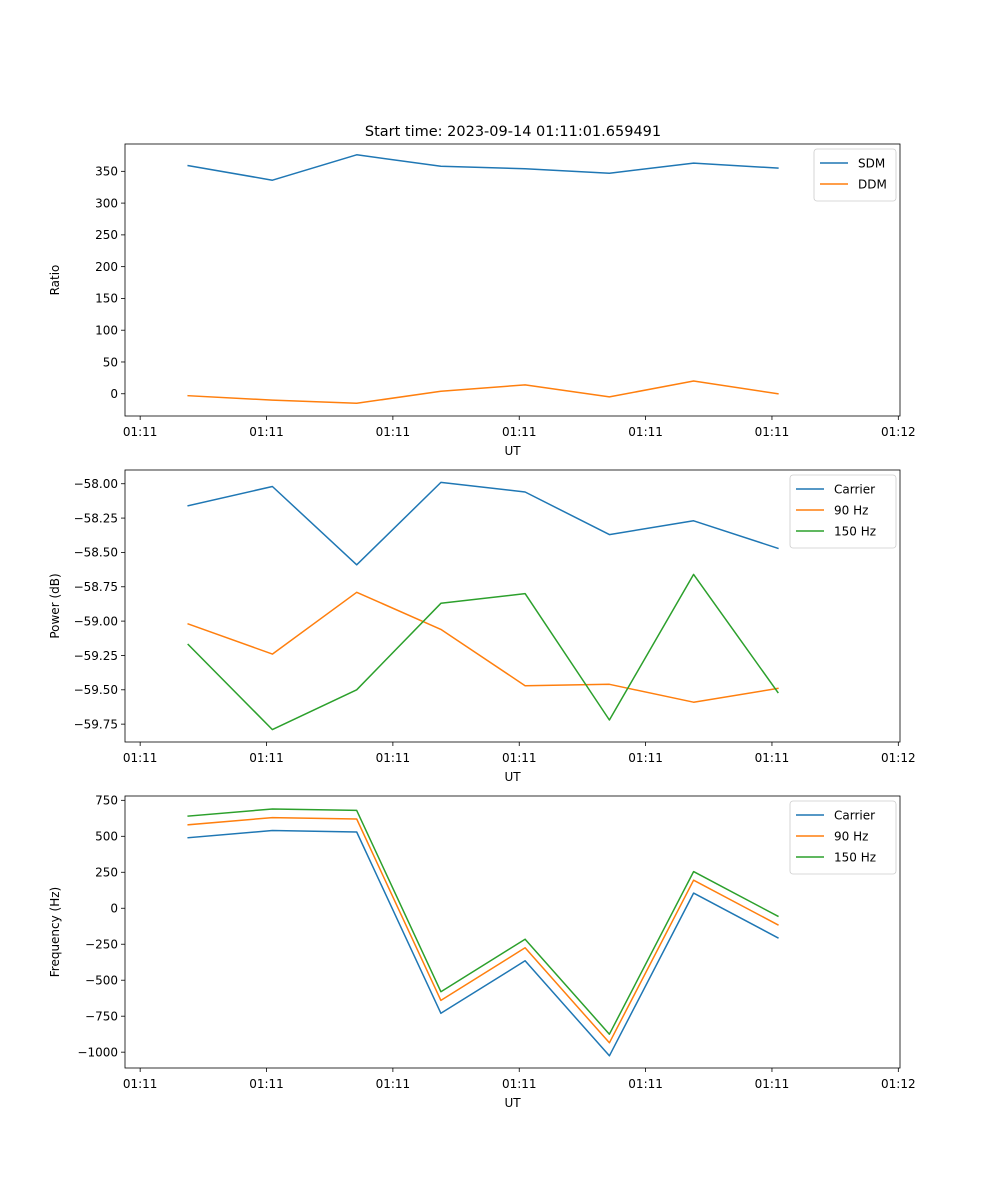 This screenshot has height=1200, width=1000. What do you see at coordinates (106, 331) in the screenshot?
I see `y-tick-label: 100` at bounding box center [106, 331].